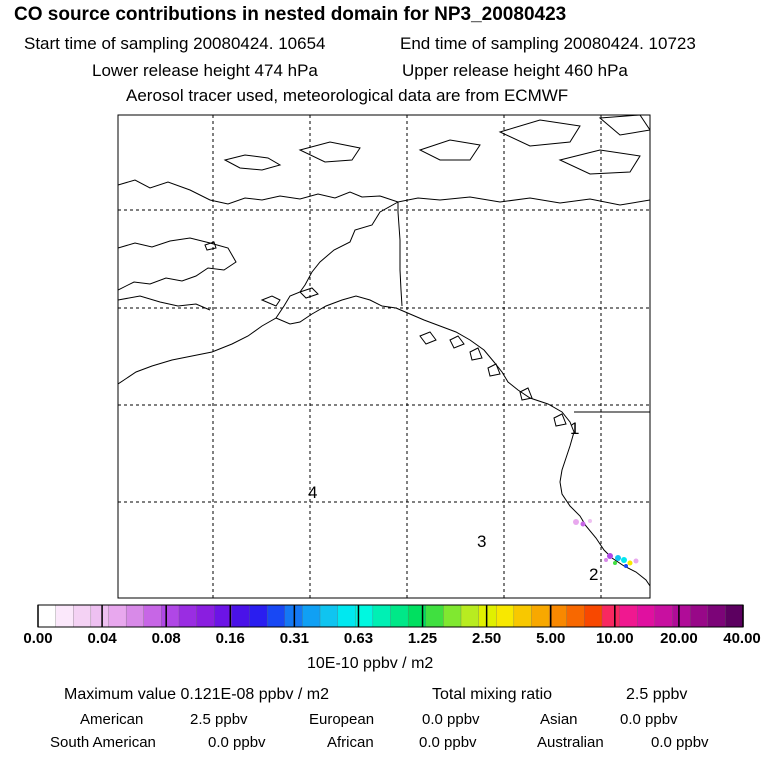  I want to click on colorbar-tick-label: 20.00, so click(679, 638).